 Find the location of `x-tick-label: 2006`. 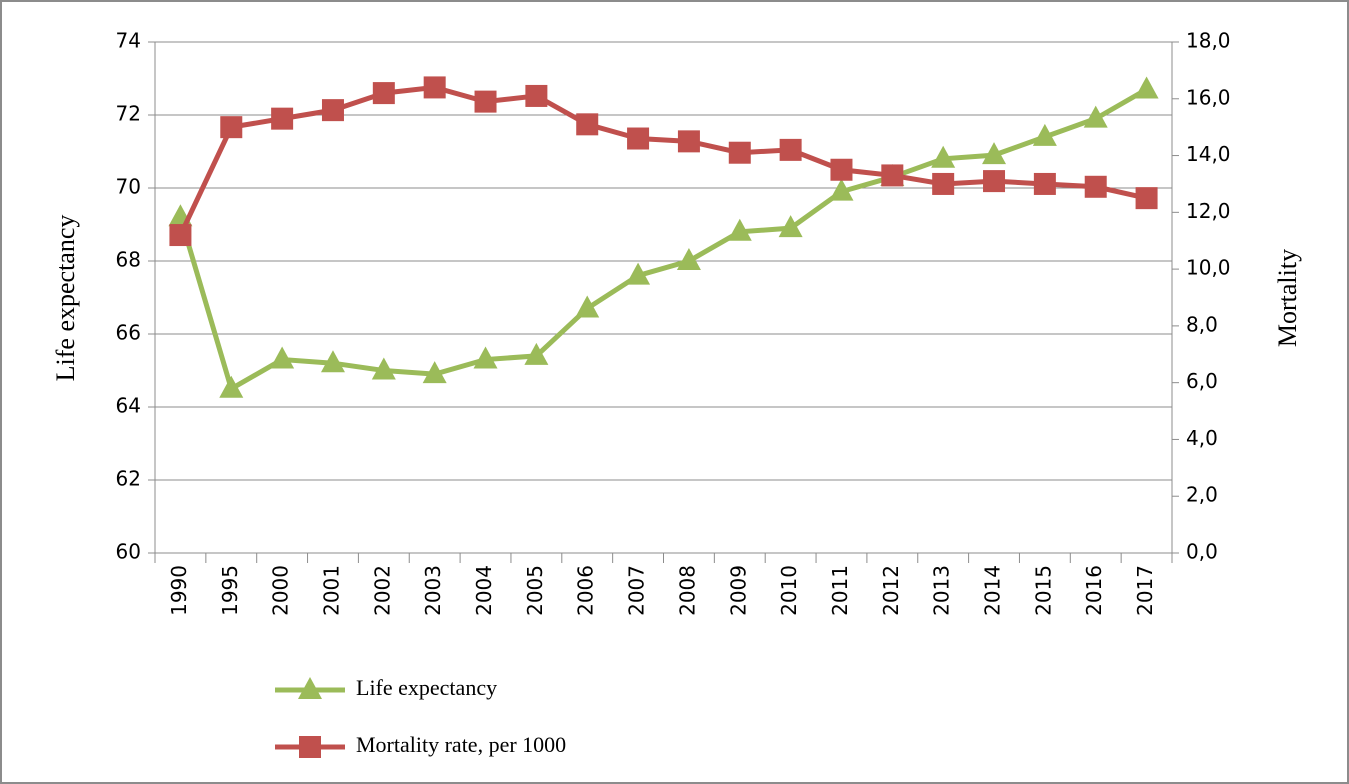

x-tick-label: 2006 is located at coordinates (586, 590).